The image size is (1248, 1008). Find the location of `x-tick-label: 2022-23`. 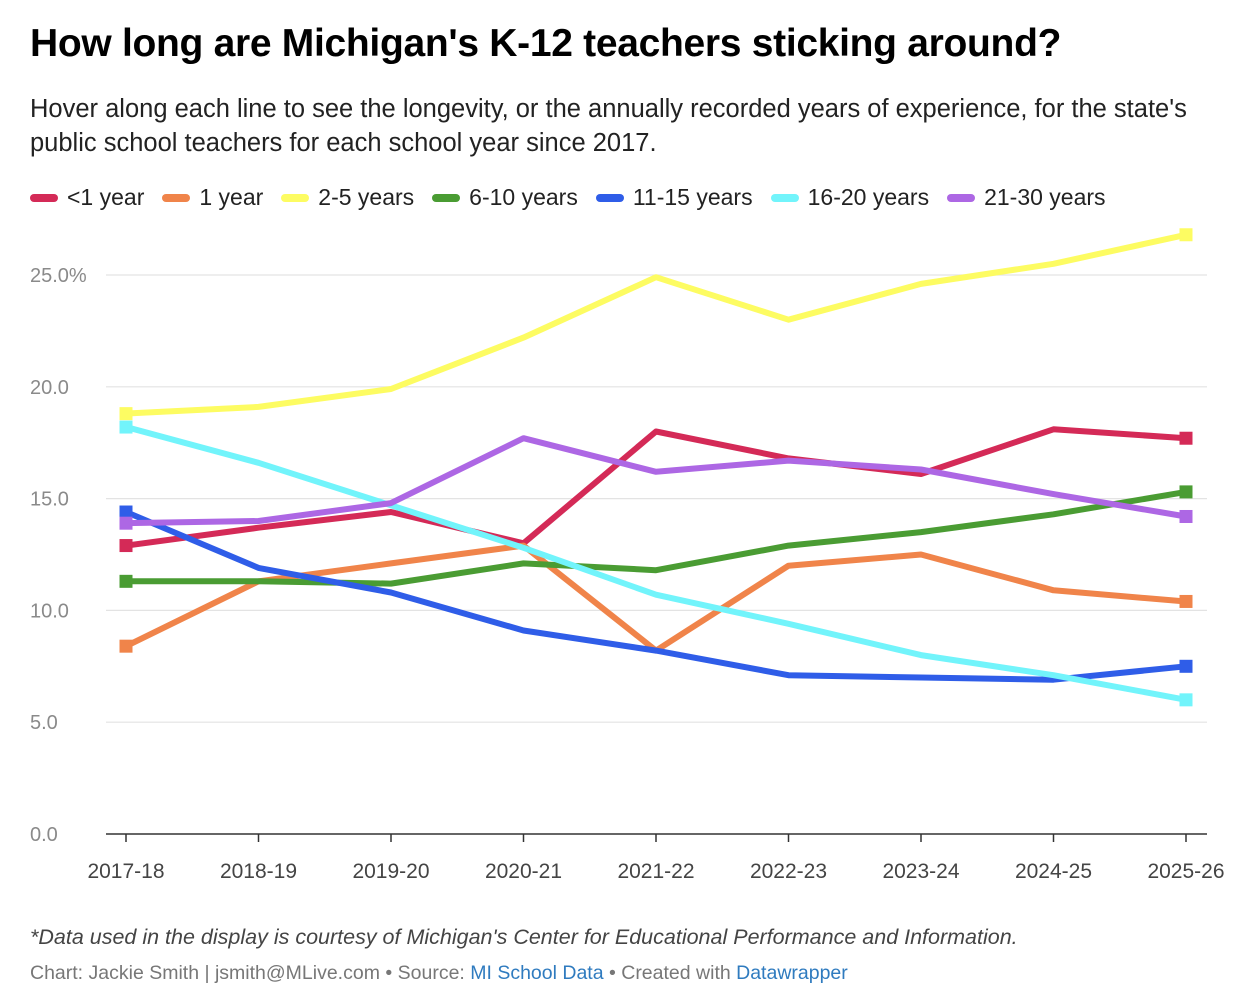

x-tick-label: 2022-23 is located at coordinates (788, 871).